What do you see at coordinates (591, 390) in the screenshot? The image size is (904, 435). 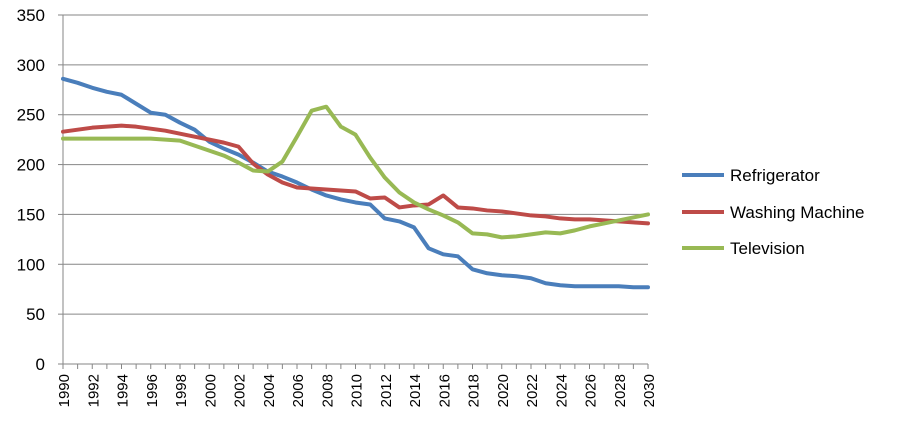 I see `x-tick-label: 2026` at bounding box center [591, 390].